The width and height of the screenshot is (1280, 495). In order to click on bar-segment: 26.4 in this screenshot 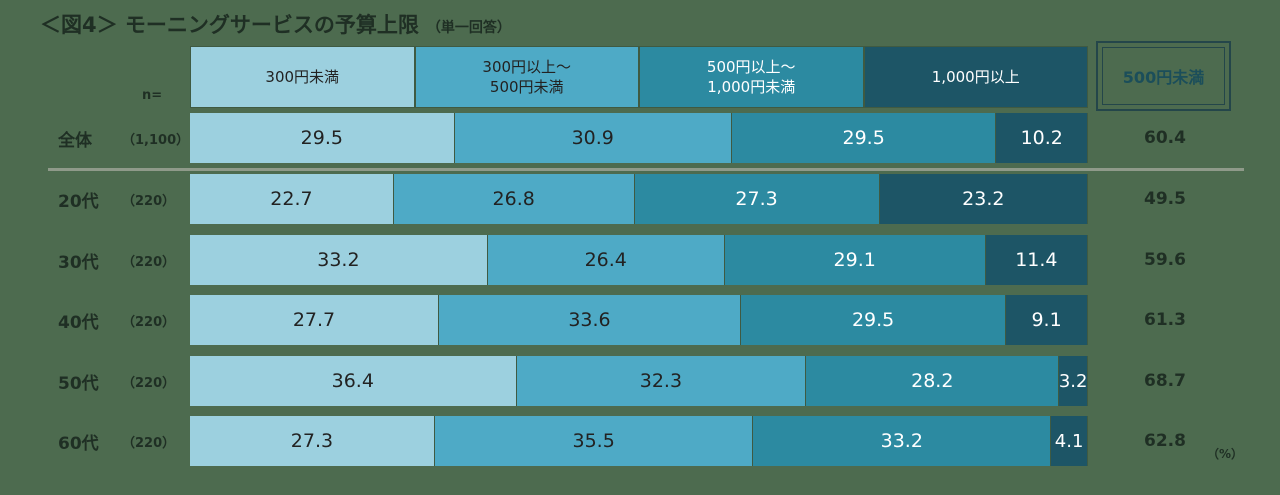, I will do `click(606, 260)`.